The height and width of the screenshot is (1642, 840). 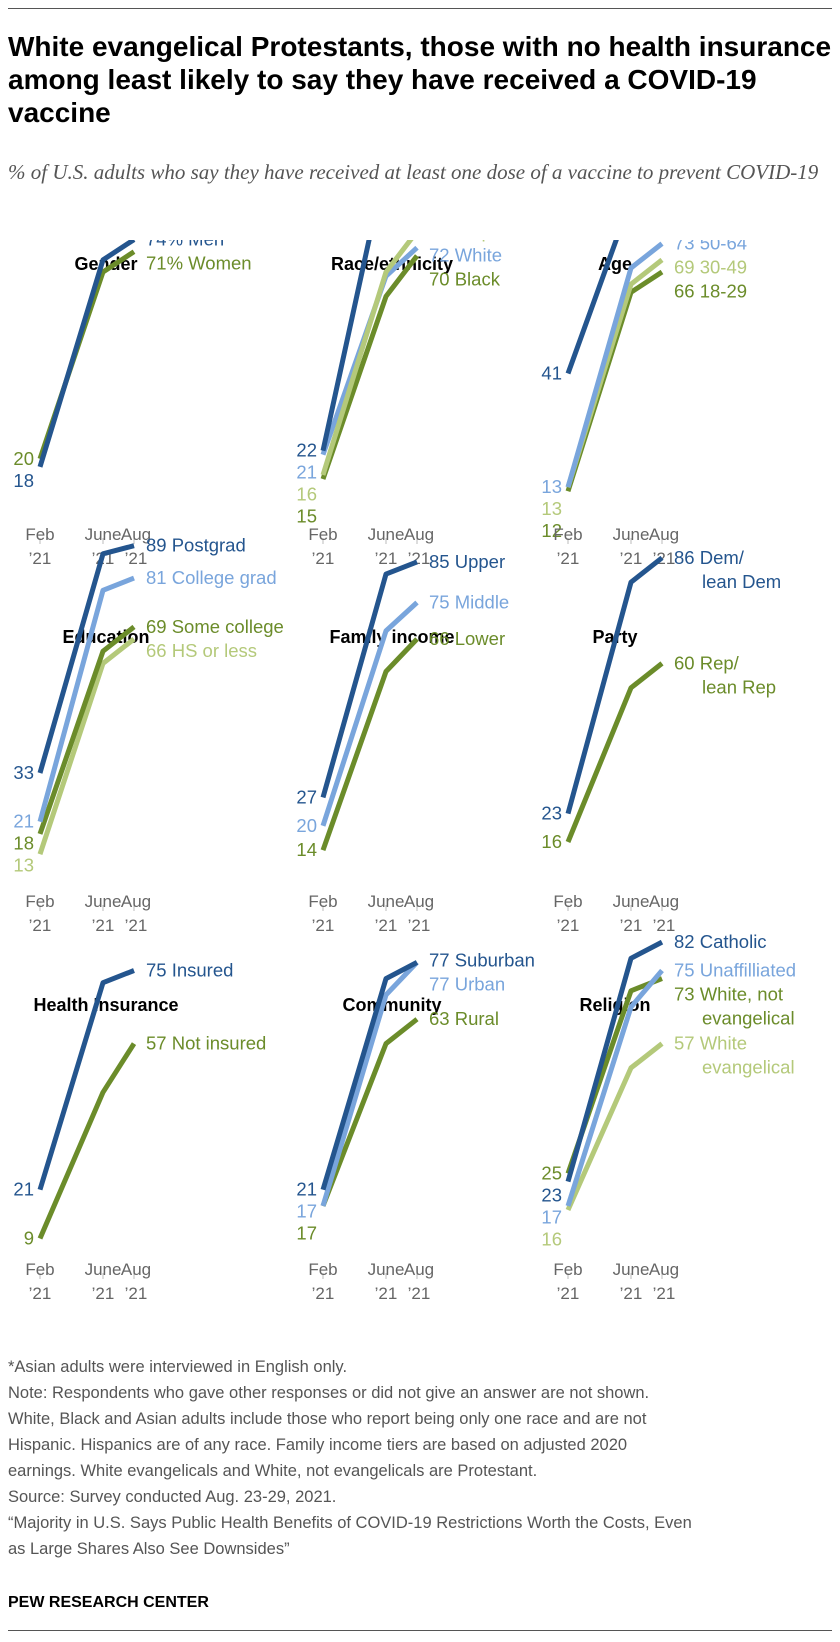 What do you see at coordinates (467, 561) in the screenshot?
I see `family-income-end-label-upper: 85 Upper` at bounding box center [467, 561].